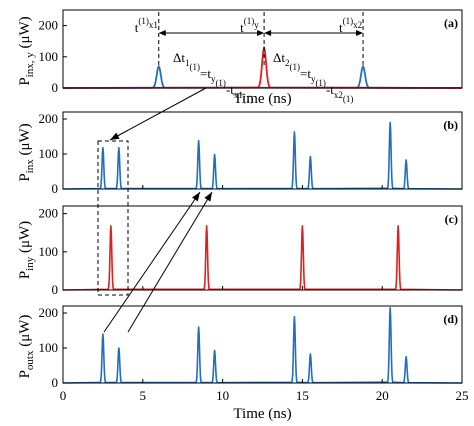 The height and width of the screenshot is (426, 474). What do you see at coordinates (222, 395) in the screenshot?
I see `x-tick-label: 10` at bounding box center [222, 395].